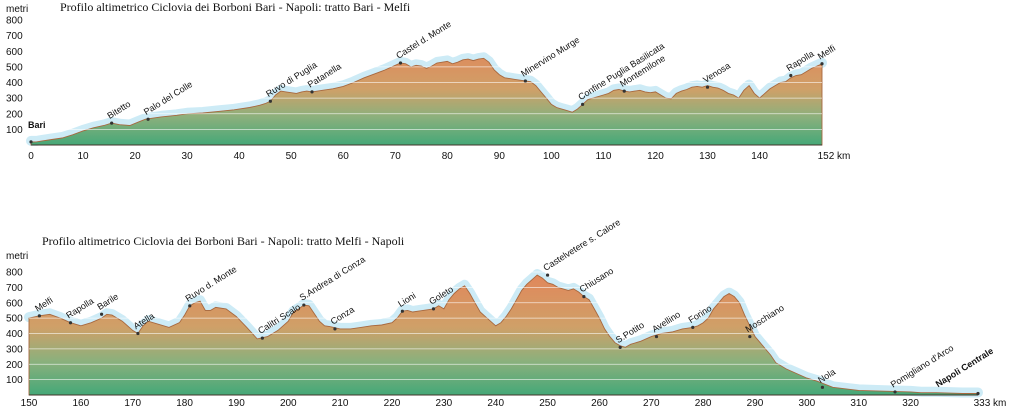 The width and height of the screenshot is (1024, 409). I want to click on place-label: Chiusano, so click(597, 280).